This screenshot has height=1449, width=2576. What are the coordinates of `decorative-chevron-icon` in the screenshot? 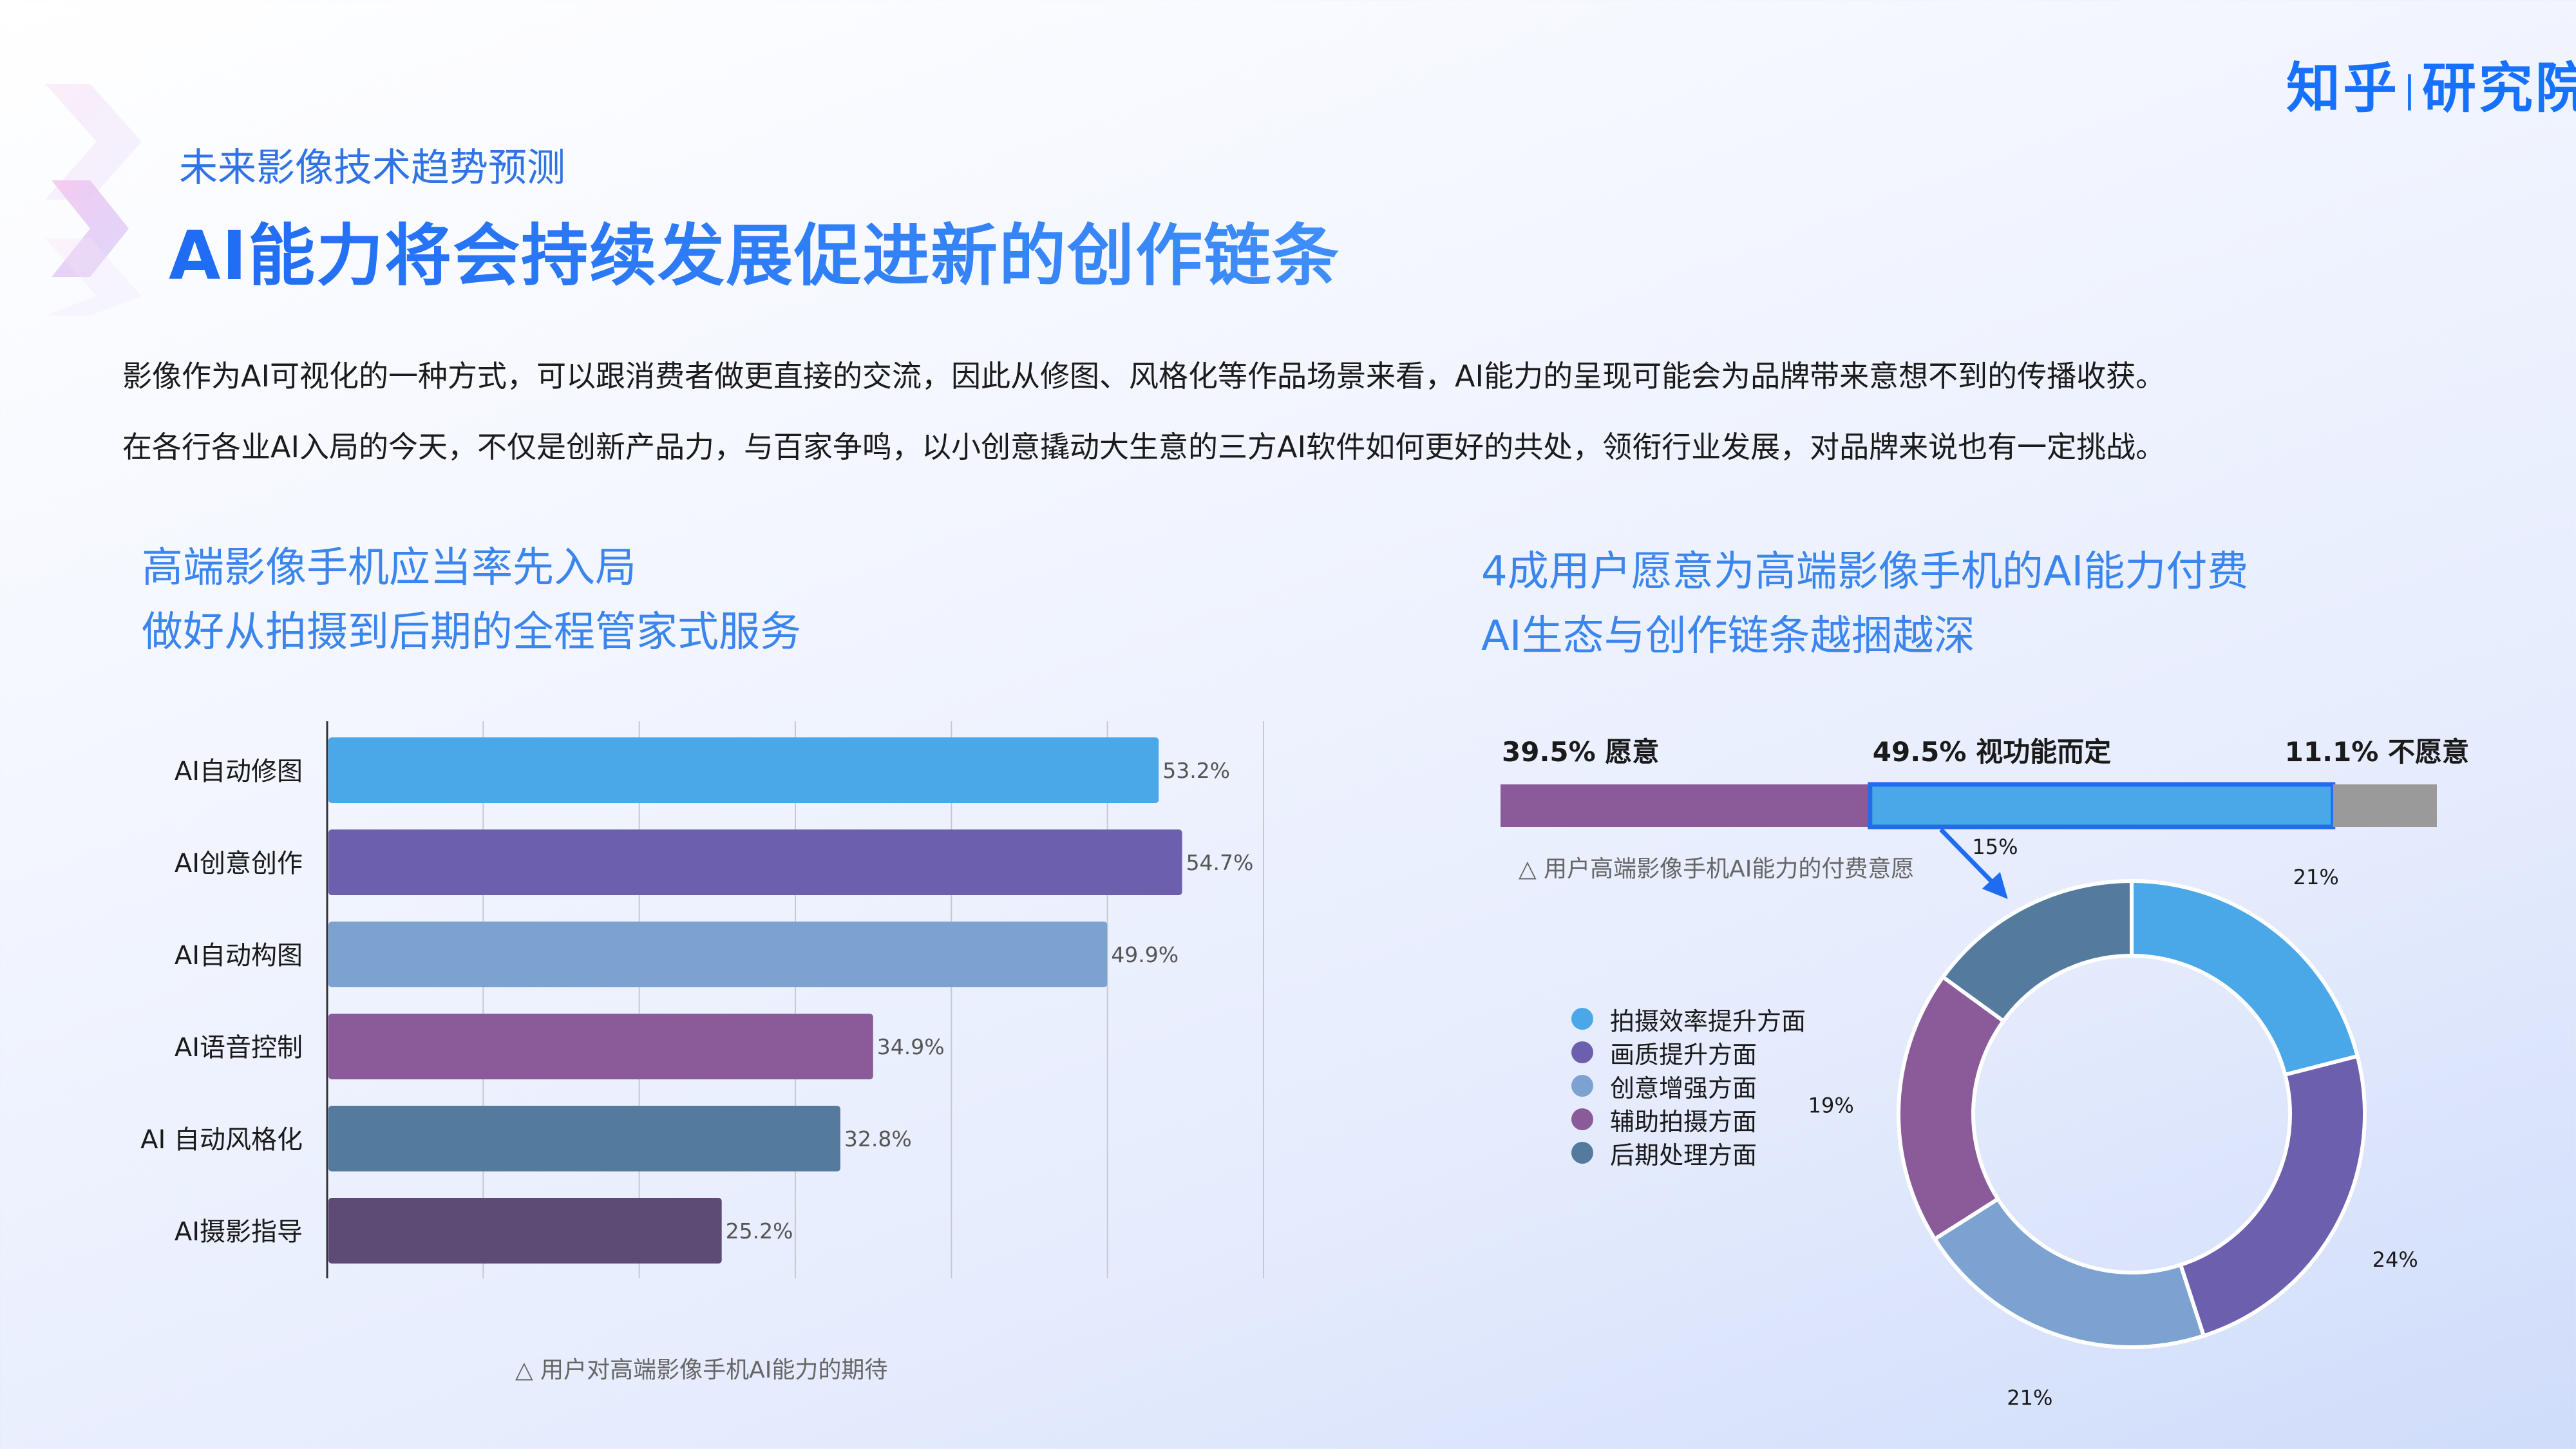 It's located at (93, 200).